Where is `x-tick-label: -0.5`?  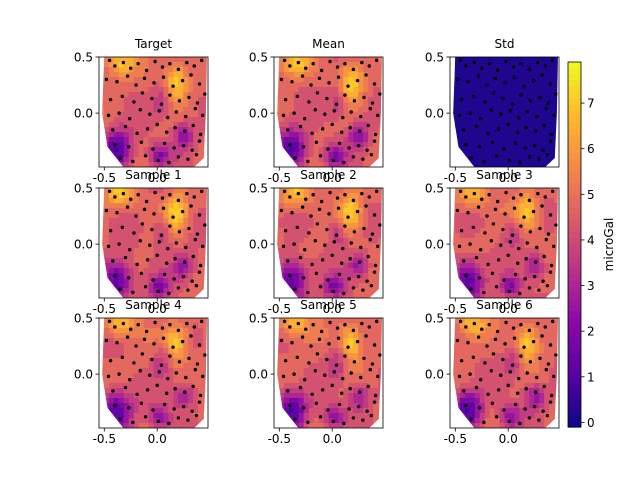
x-tick-label: -0.5 is located at coordinates (279, 439).